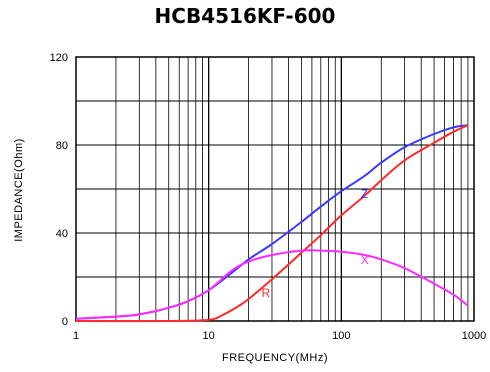  Describe the element at coordinates (314, 243) in the screenshot. I see `series-labels: Z R X` at that location.